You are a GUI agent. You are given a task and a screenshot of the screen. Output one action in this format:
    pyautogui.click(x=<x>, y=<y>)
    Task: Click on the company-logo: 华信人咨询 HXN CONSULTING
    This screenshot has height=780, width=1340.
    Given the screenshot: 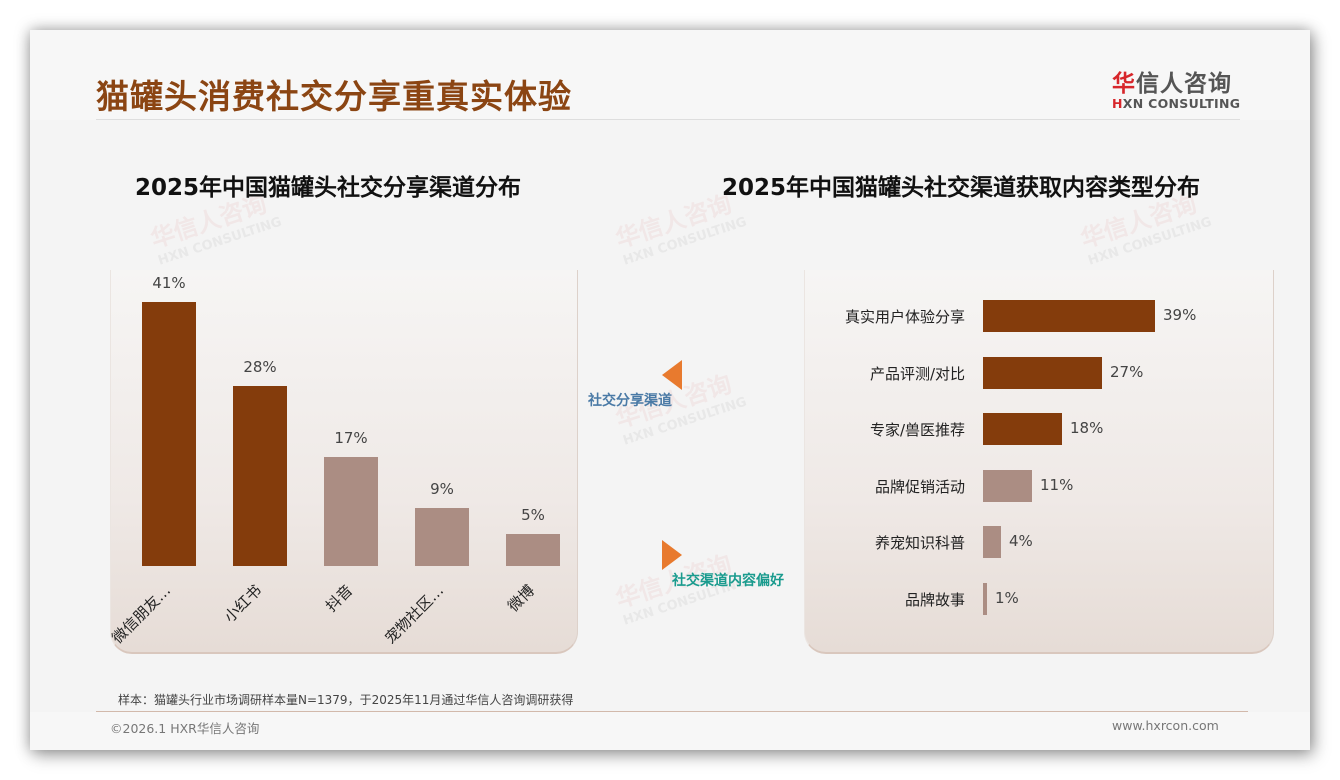 What is the action you would take?
    pyautogui.click(x=1177, y=87)
    